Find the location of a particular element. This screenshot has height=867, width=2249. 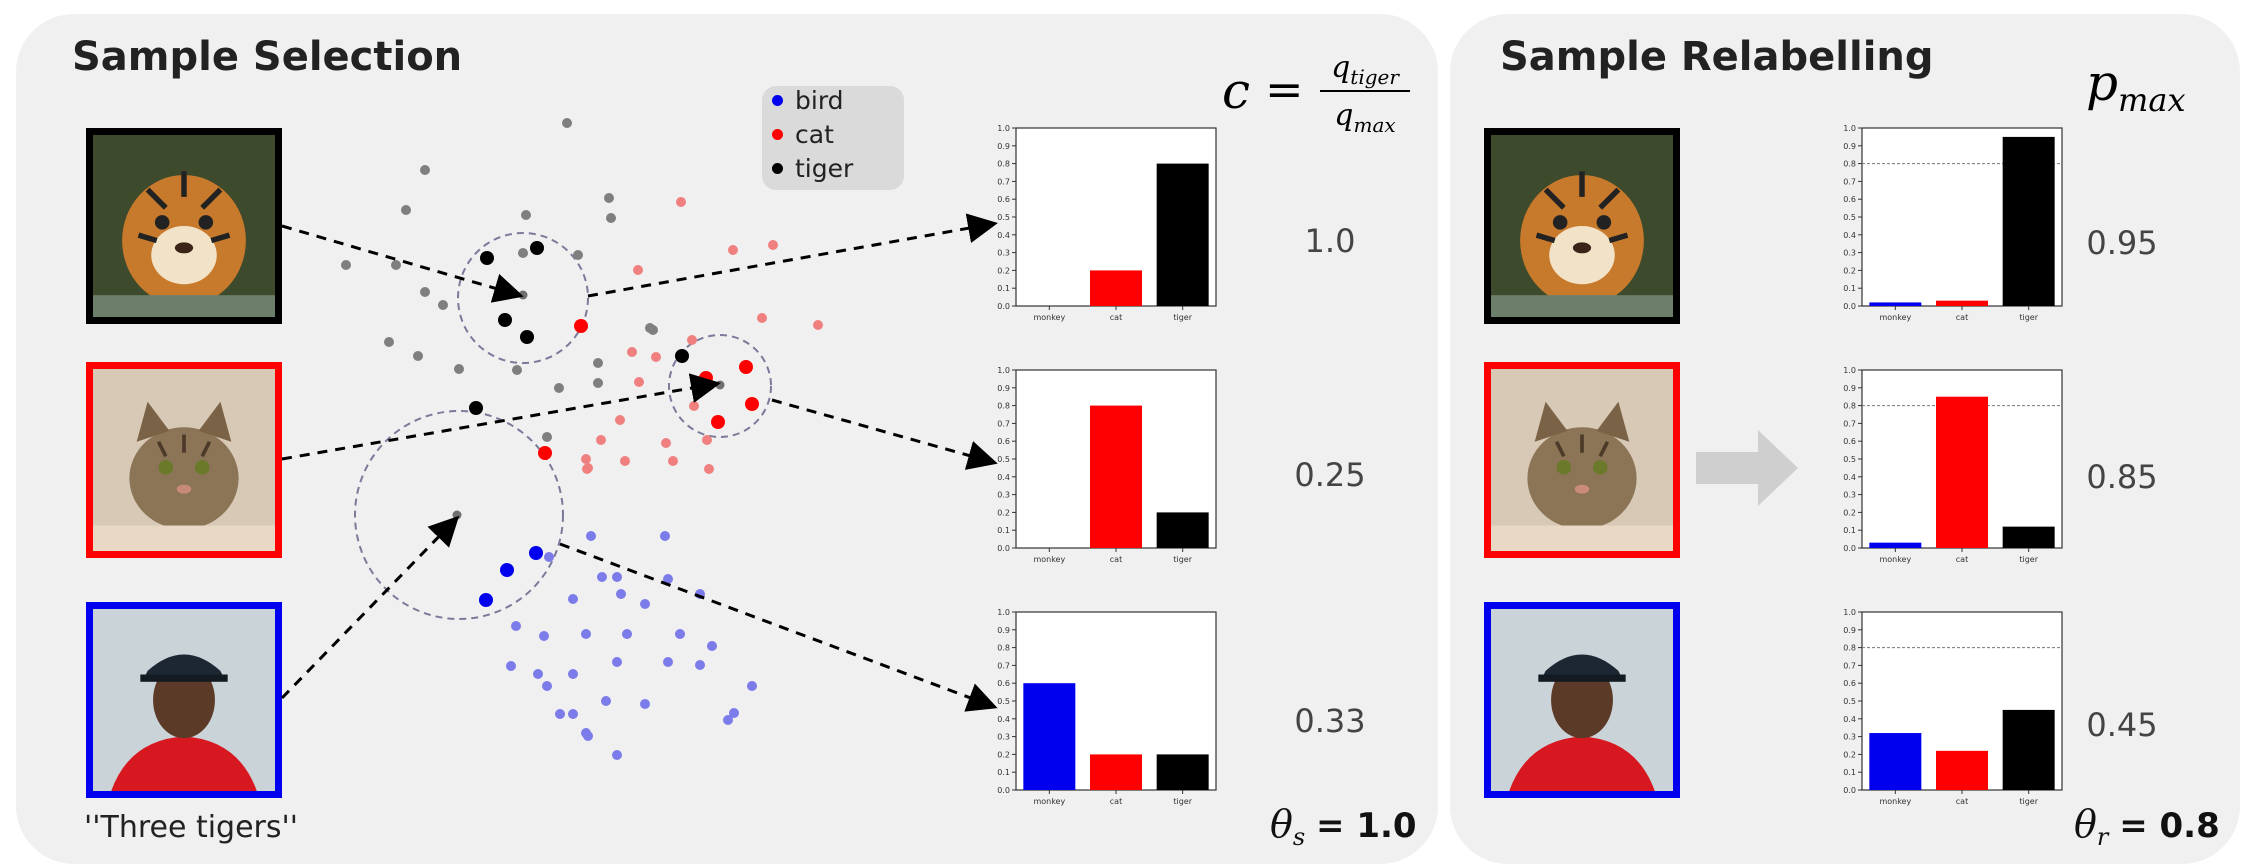

theta-sub: r is located at coordinates (2102, 836).